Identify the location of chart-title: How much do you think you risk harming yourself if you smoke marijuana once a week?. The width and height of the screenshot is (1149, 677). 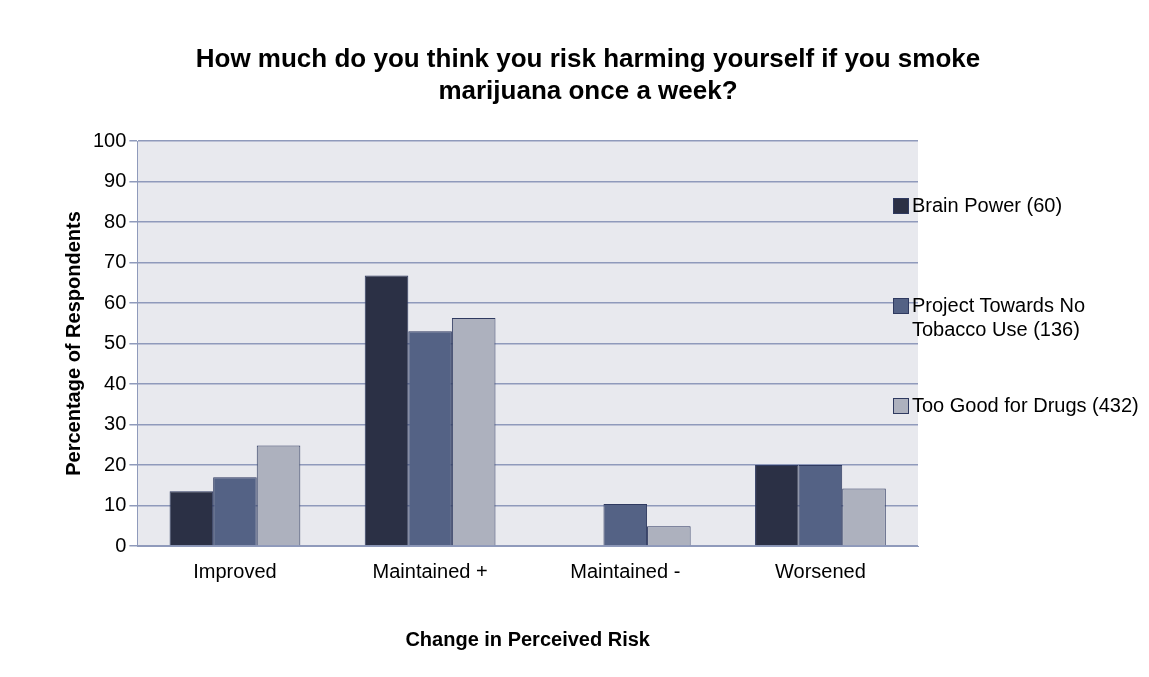
(588, 74).